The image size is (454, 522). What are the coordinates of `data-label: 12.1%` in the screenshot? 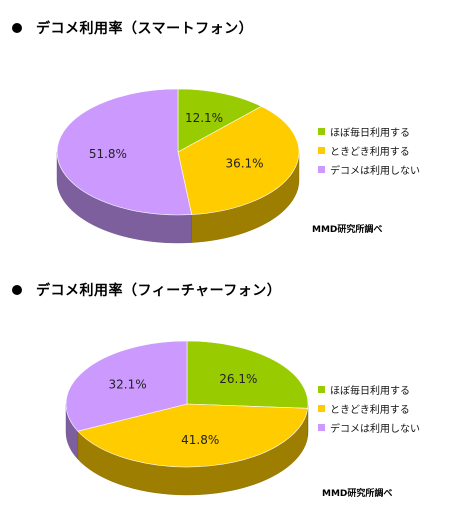 It's located at (204, 118).